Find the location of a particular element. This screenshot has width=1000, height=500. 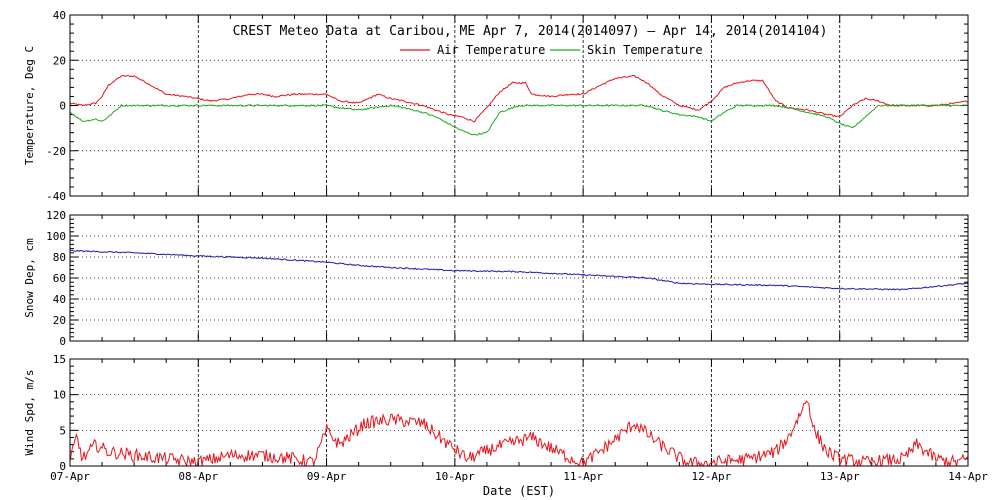

y-tick-label: 60 is located at coordinates (59, 278).